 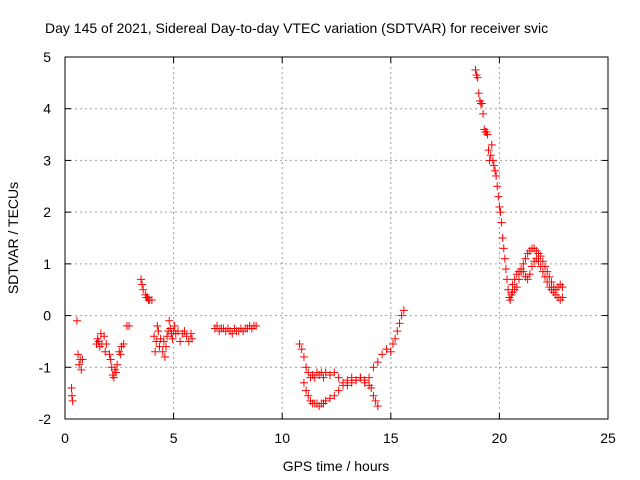 What do you see at coordinates (336, 466) in the screenshot?
I see `x-axis-label: GPS time / hours` at bounding box center [336, 466].